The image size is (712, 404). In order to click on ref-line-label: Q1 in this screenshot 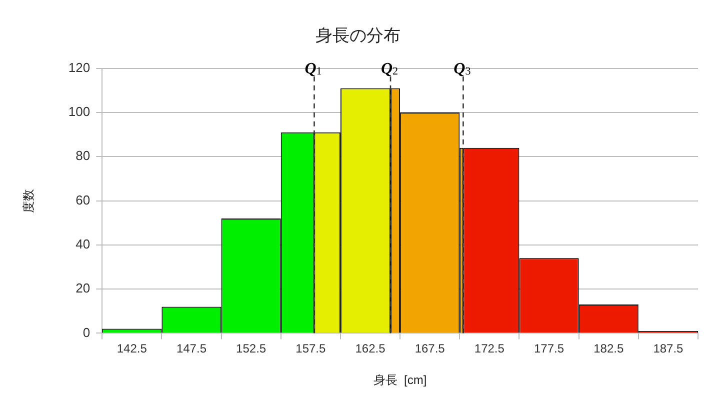, I will do `click(313, 69)`.